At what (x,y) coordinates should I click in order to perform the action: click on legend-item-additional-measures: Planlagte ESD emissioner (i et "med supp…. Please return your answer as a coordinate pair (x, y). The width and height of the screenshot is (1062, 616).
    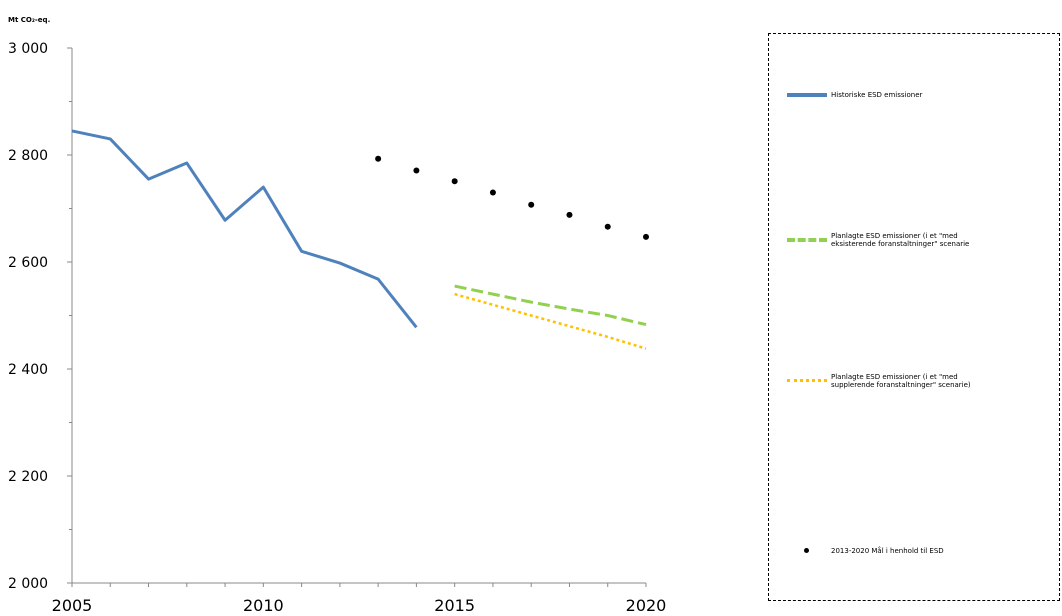
    Looking at the image, I should click on (879, 381).